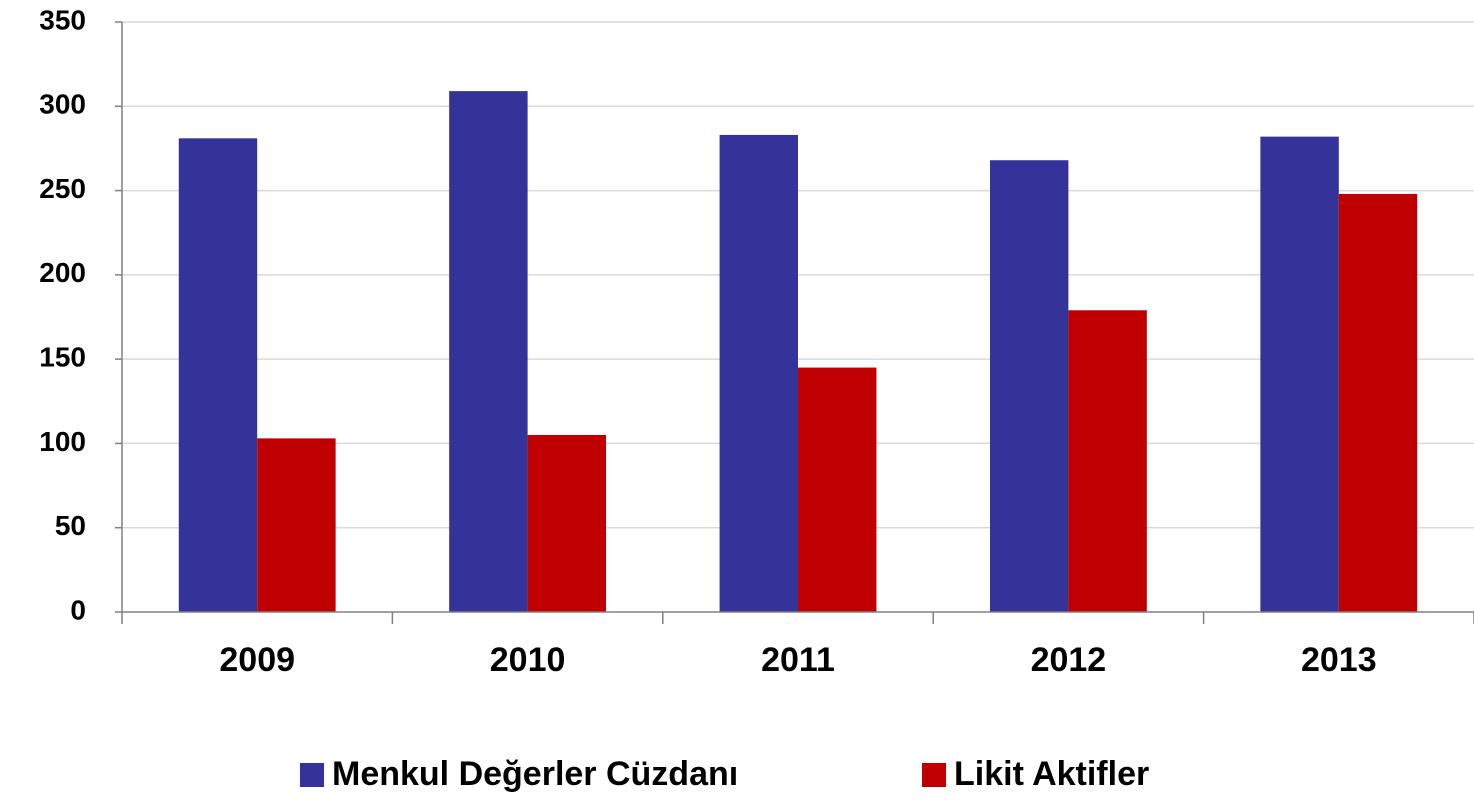  I want to click on x-tick-label: 2009, so click(257, 660).